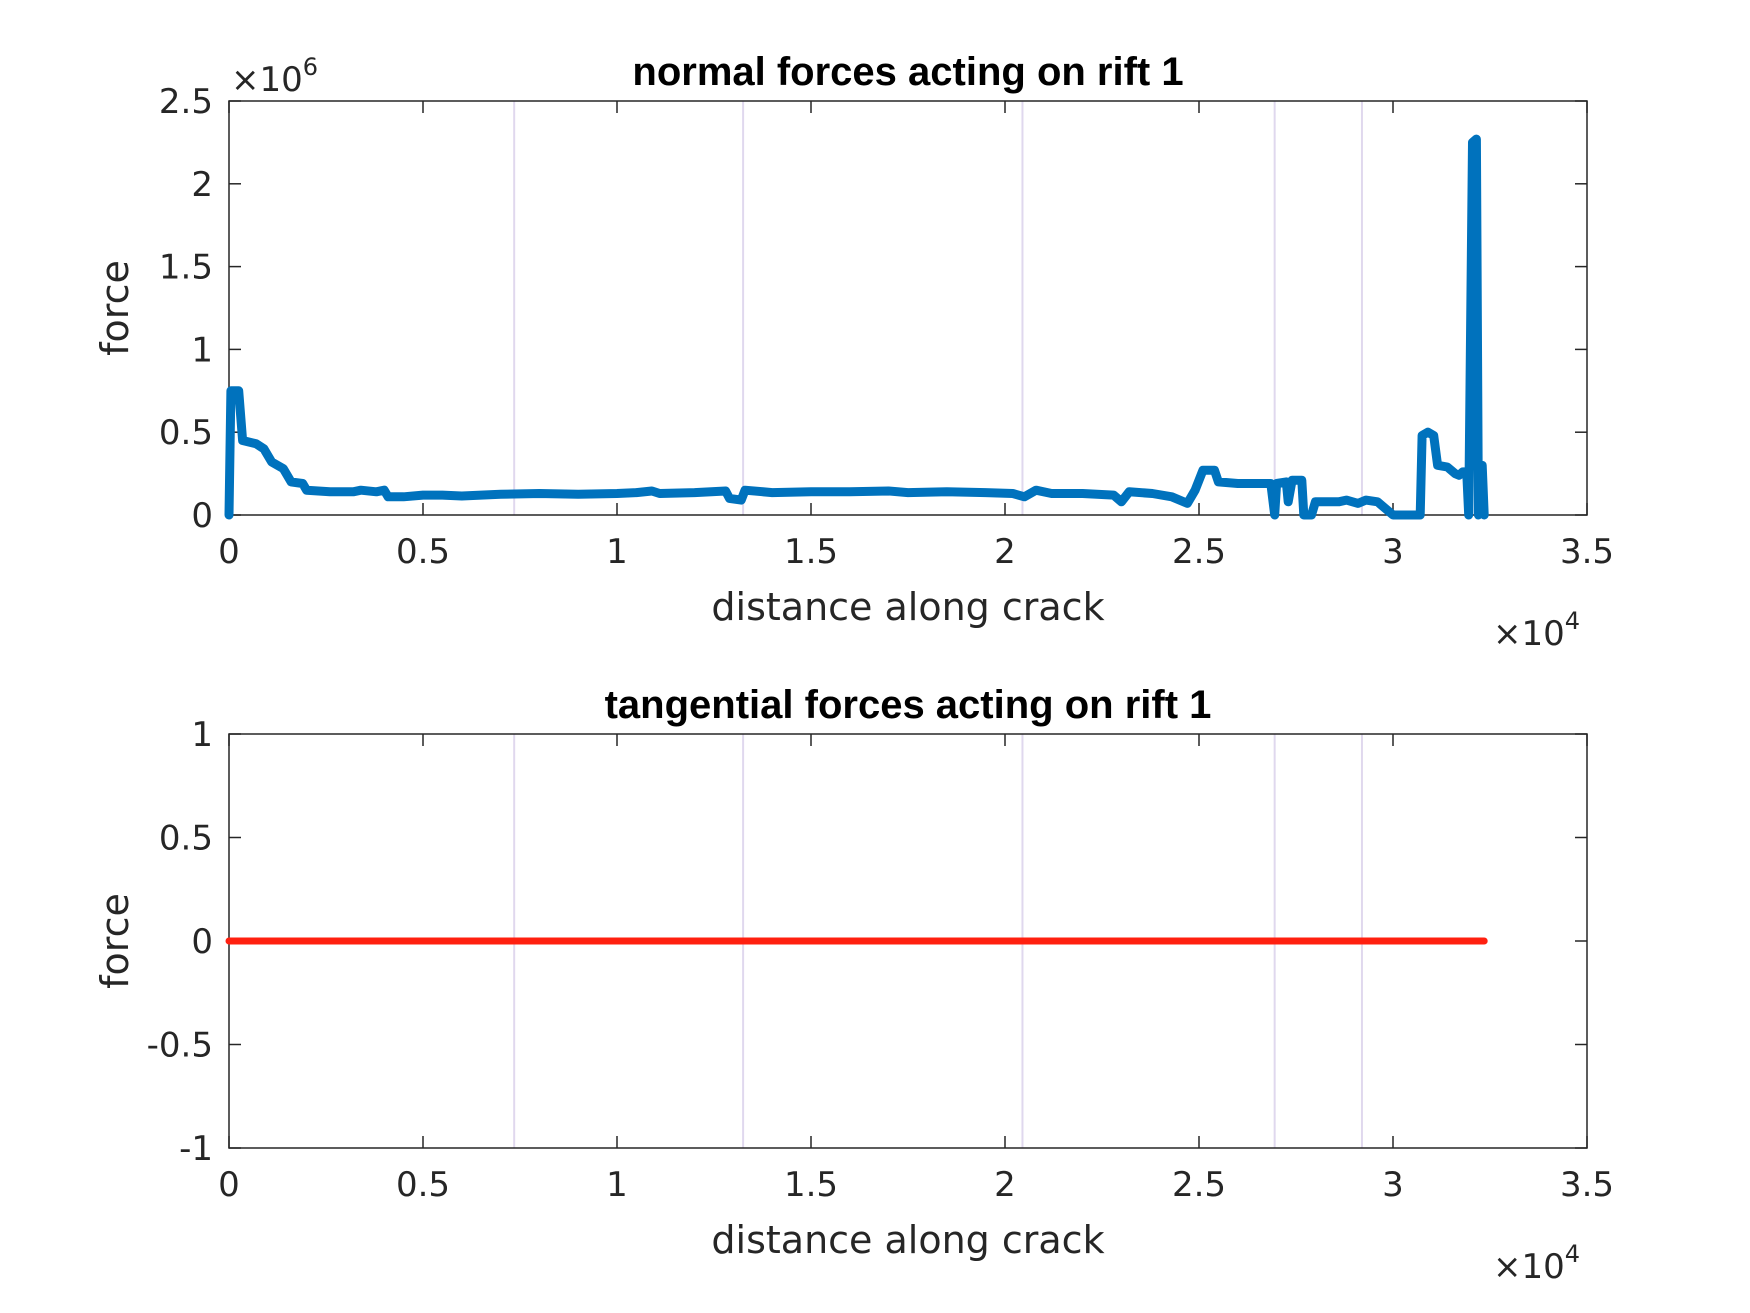 This screenshot has height=1313, width=1750. What do you see at coordinates (811, 552) in the screenshot?
I see `chart-1-x-tick-label: 1.5` at bounding box center [811, 552].